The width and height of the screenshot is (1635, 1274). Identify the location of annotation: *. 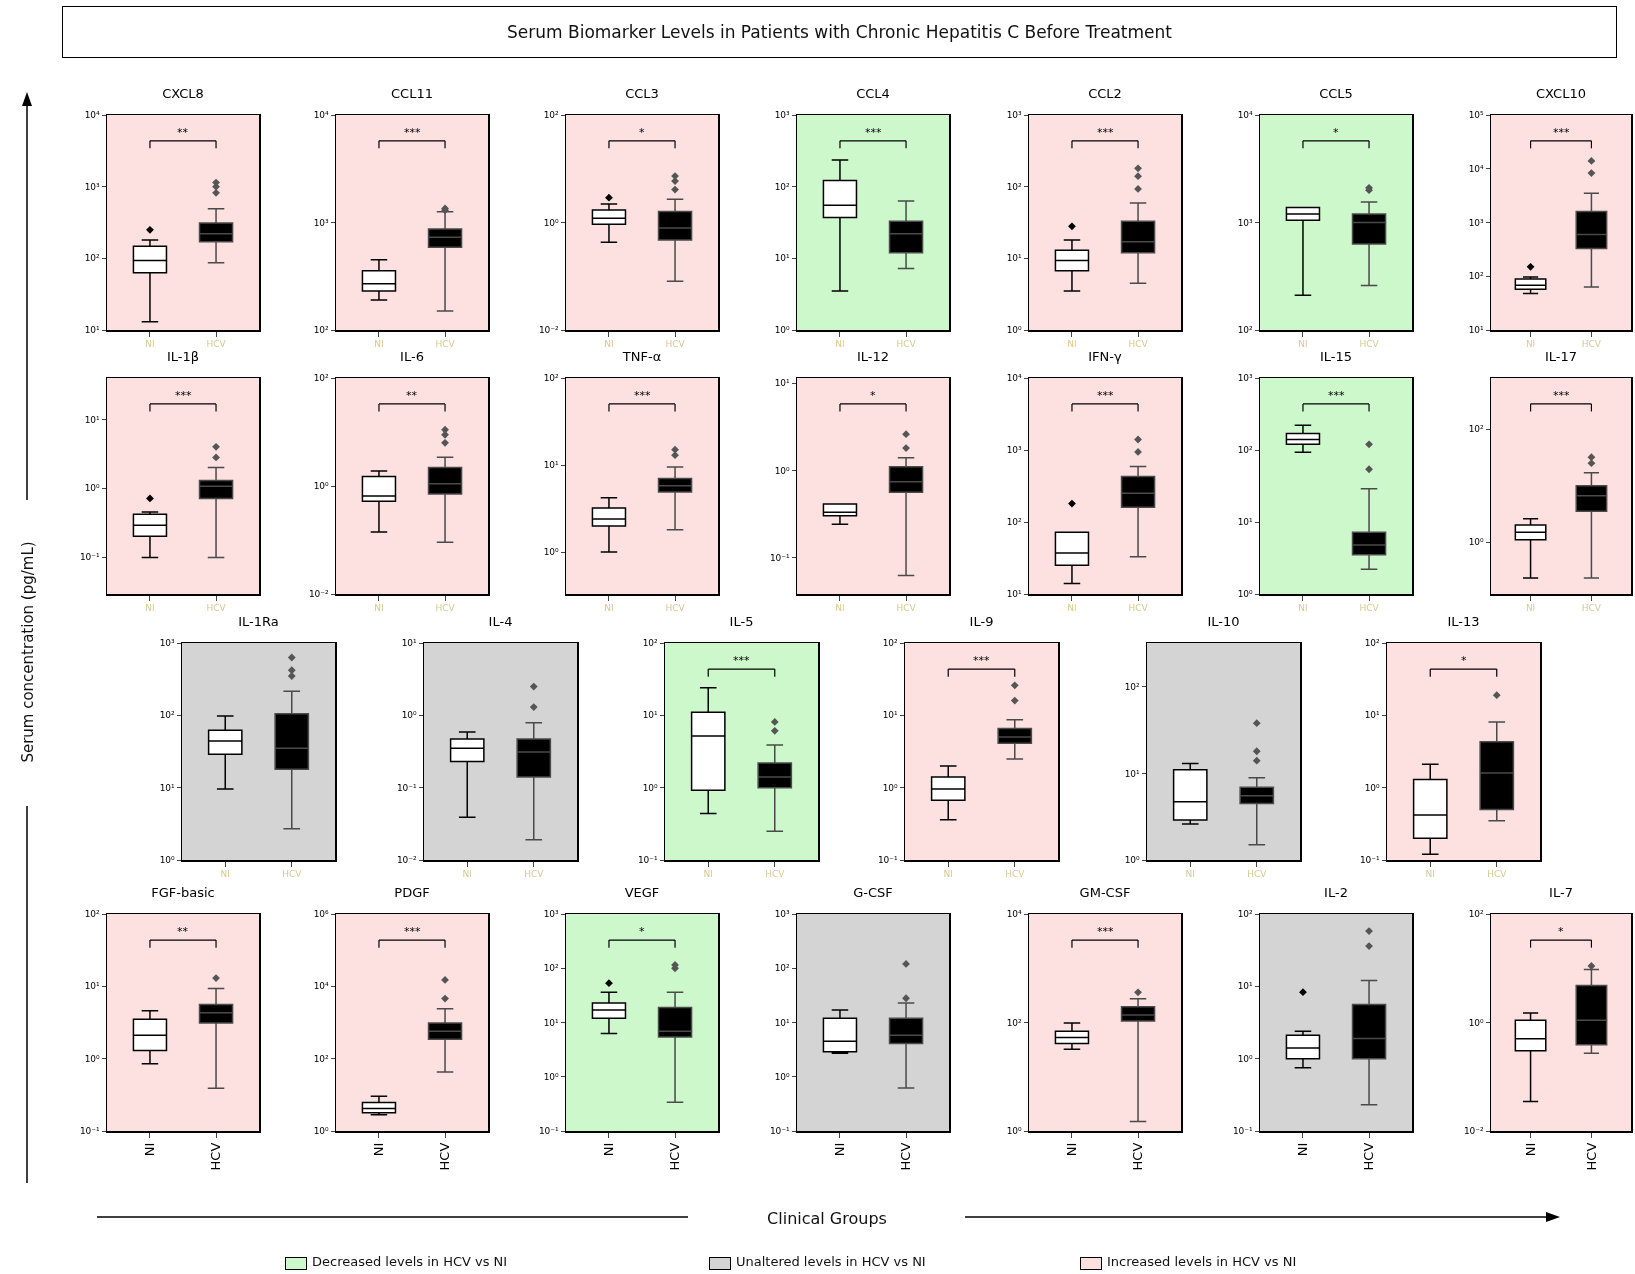
(642, 931).